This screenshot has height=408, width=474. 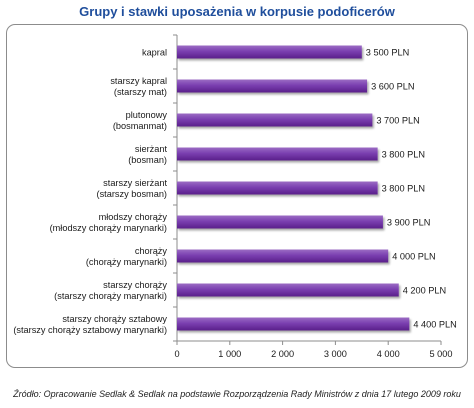 I want to click on category-label: młodszy chorąży, so click(x=133, y=217).